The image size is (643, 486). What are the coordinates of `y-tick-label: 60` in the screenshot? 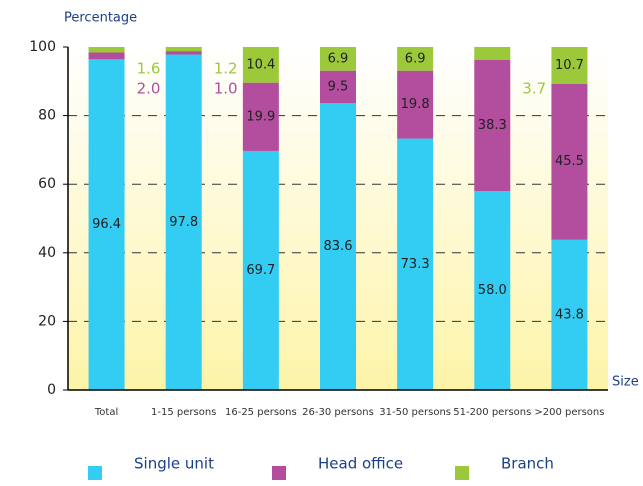 It's located at (47, 184).